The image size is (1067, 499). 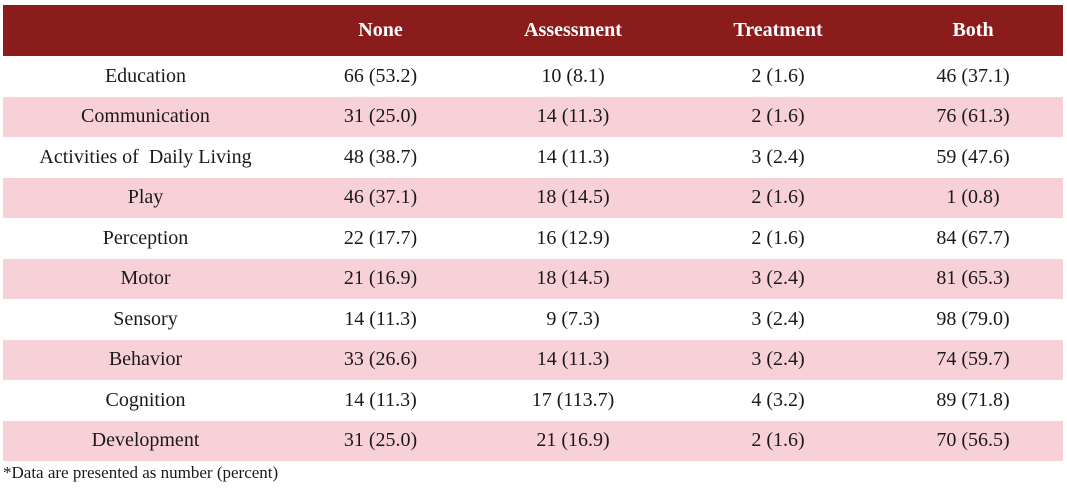 What do you see at coordinates (973, 359) in the screenshot?
I see `cell-both: 74 (59.7)` at bounding box center [973, 359].